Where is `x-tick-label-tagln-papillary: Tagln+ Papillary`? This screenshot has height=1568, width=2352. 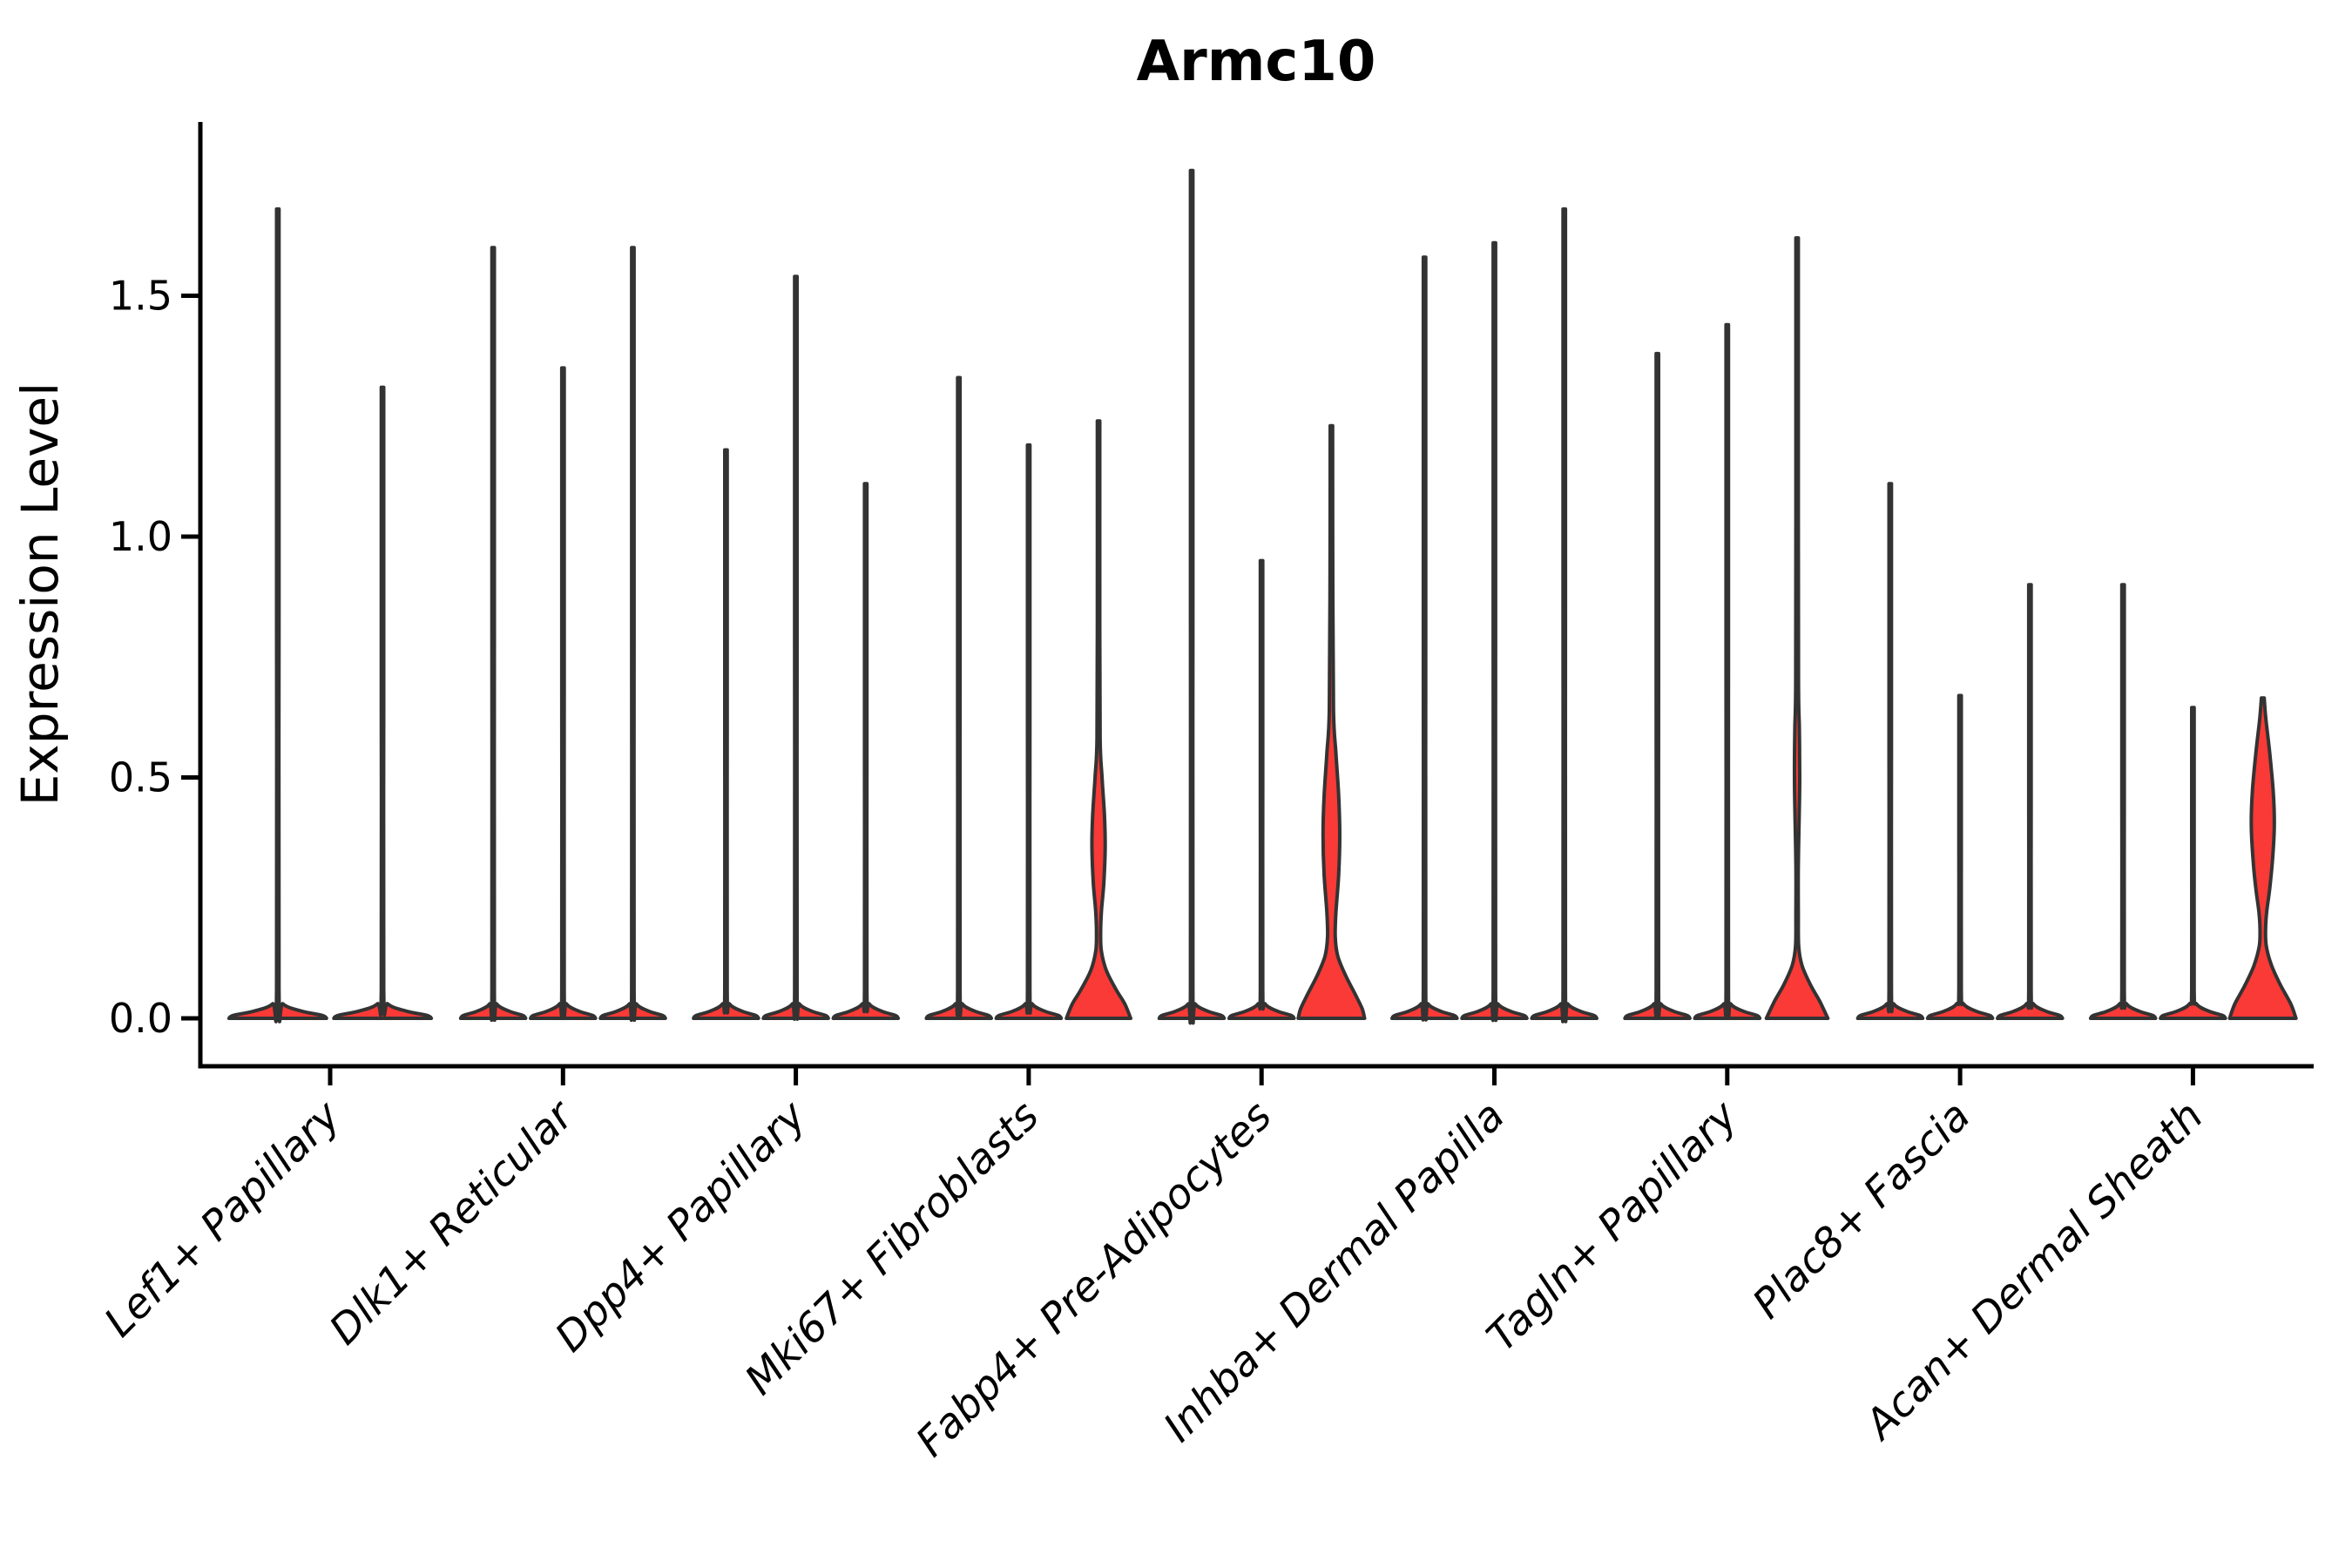
x-tick-label-tagln-papillary: Tagln+ Papillary is located at coordinates (1613, 1227).